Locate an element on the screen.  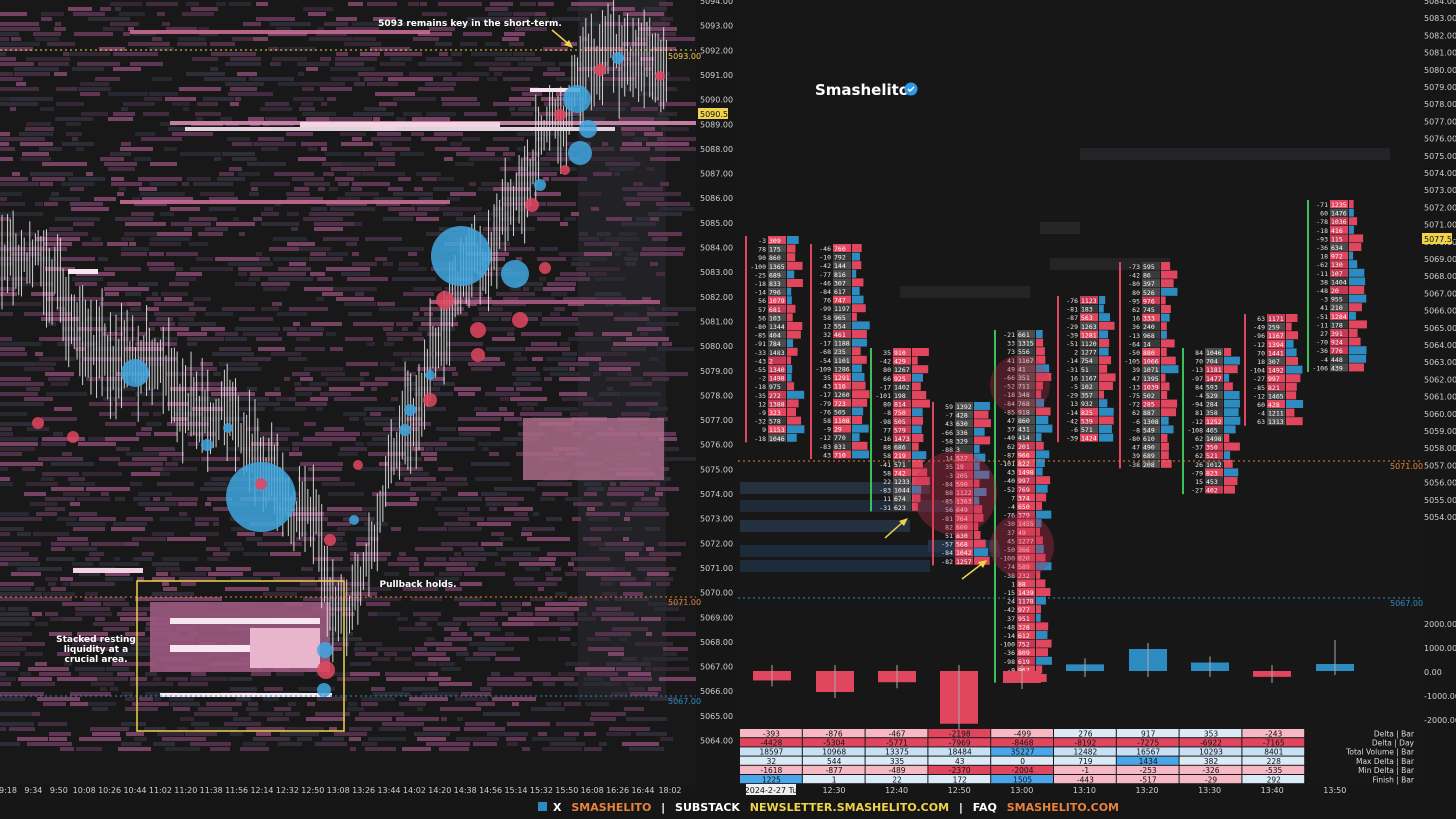
svg-text: 1039 is located at coordinates (1151, 387).